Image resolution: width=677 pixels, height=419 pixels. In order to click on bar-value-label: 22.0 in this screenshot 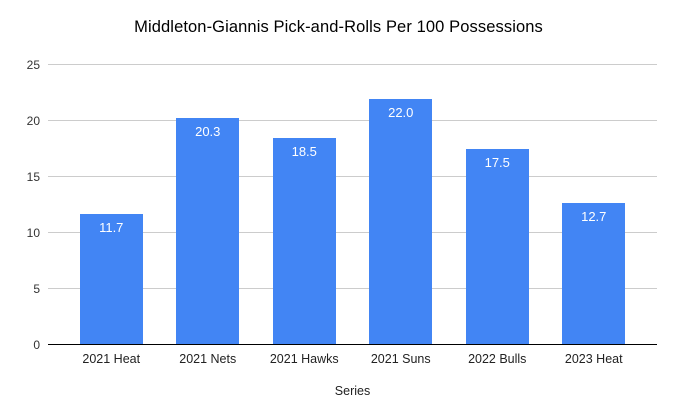, I will do `click(401, 112)`.